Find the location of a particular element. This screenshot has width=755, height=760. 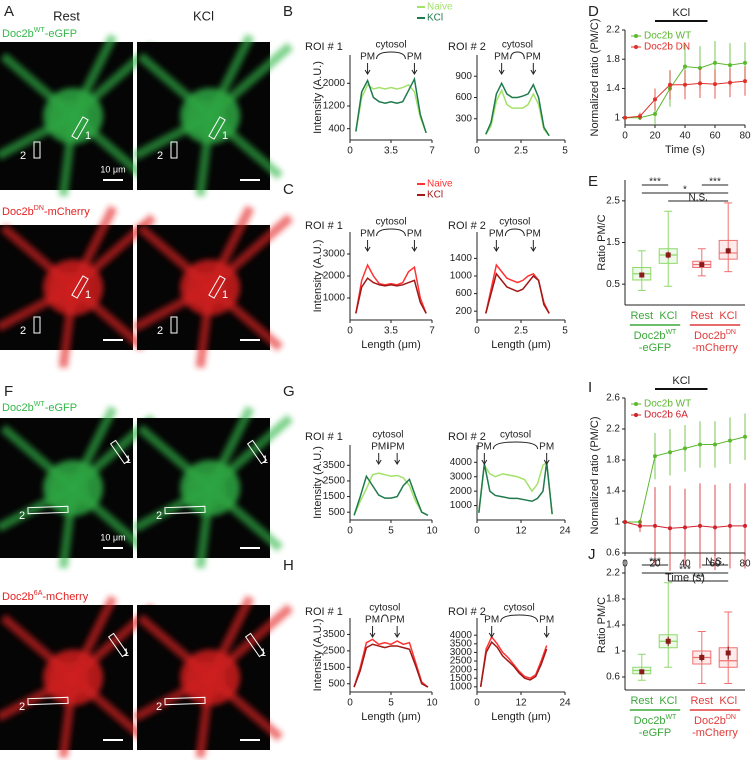

panel-label: I is located at coordinates (590, 387).